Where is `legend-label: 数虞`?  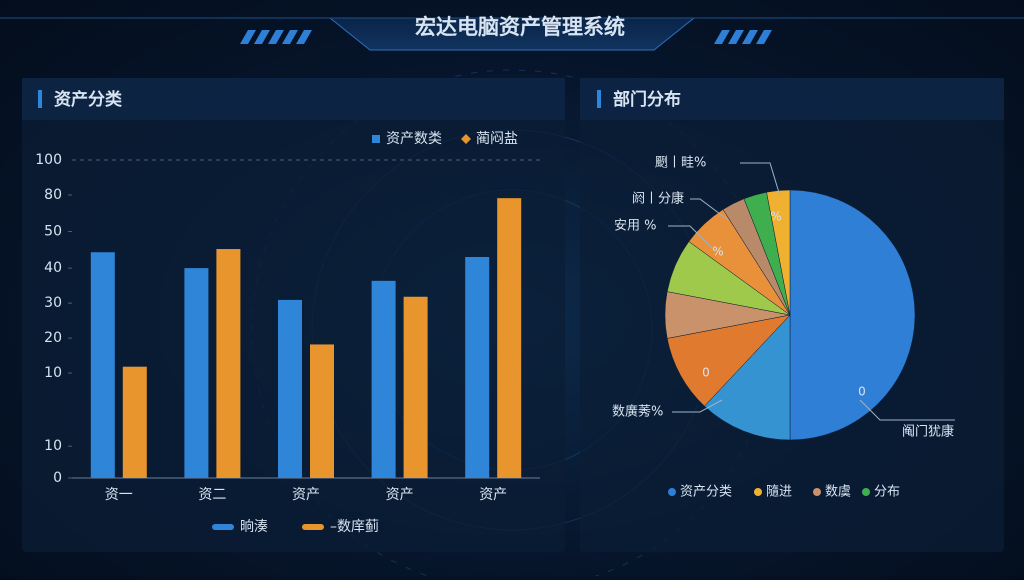 legend-label: 数虞 is located at coordinates (838, 492).